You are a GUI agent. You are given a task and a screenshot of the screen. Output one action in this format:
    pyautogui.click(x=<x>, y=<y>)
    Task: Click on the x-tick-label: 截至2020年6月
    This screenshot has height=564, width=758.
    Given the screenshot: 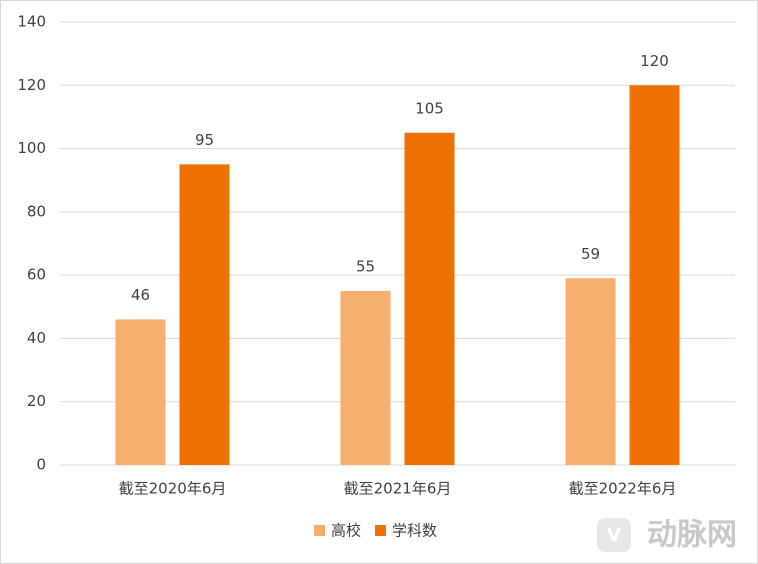 What is the action you would take?
    pyautogui.click(x=173, y=489)
    